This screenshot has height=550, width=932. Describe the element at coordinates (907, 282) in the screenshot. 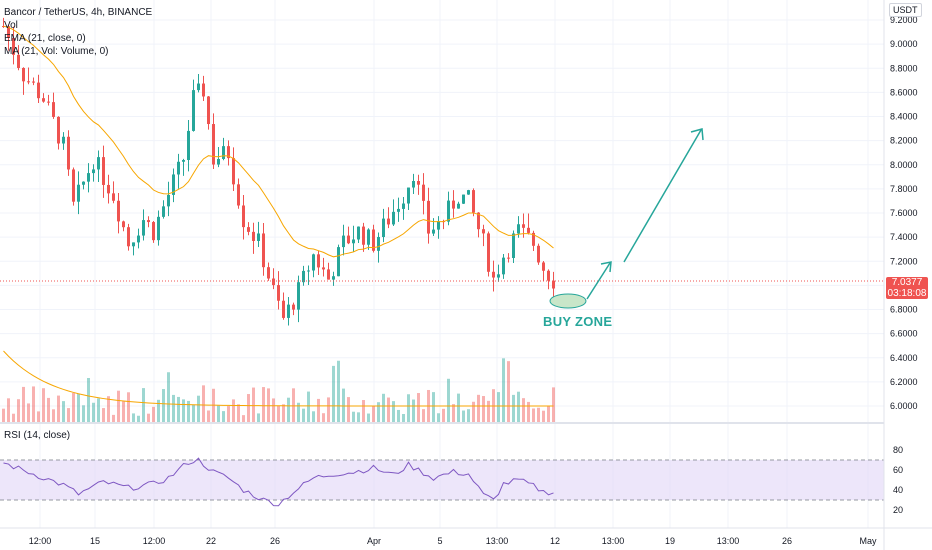

I see `last-price: 7.0377` at that location.